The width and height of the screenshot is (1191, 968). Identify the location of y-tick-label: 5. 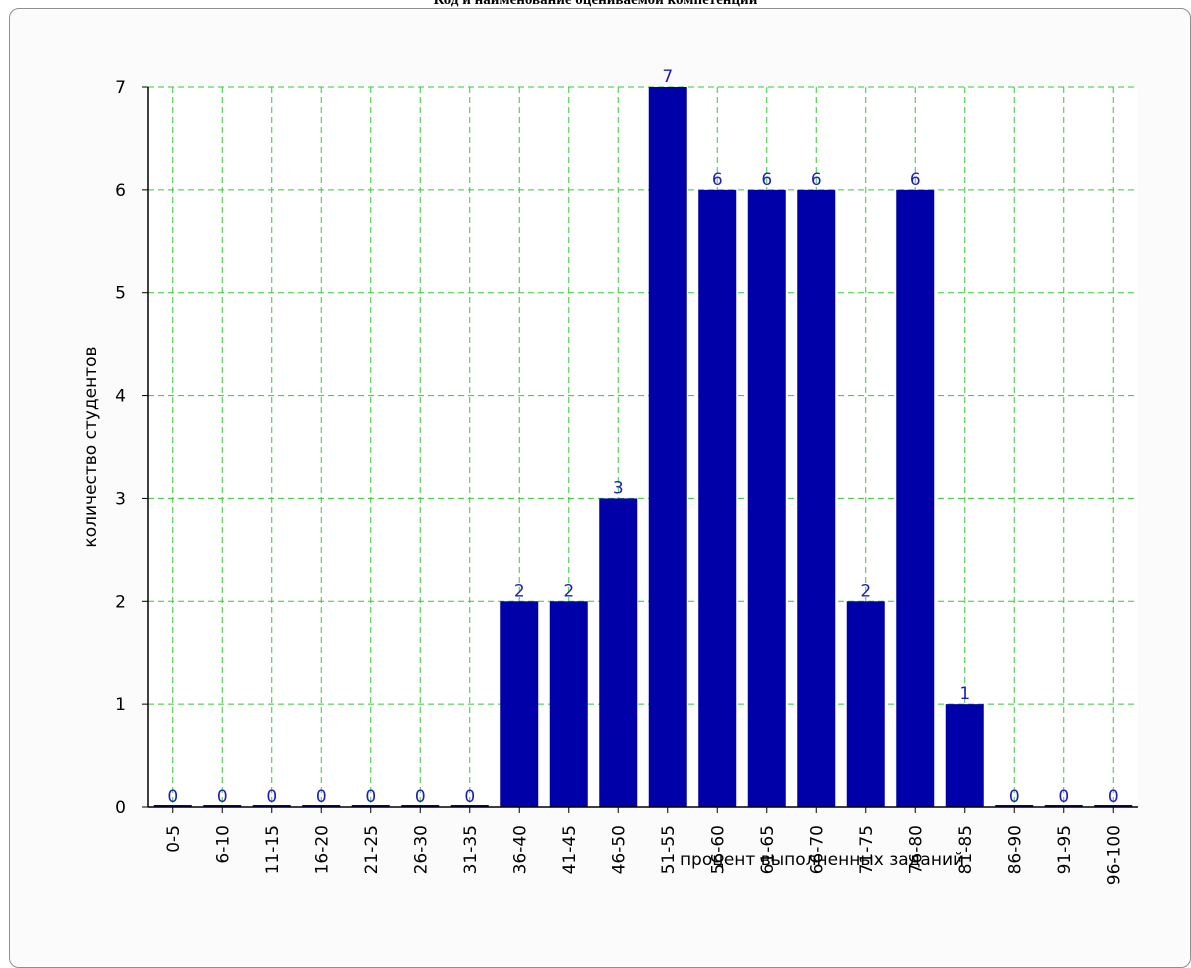
(120, 294).